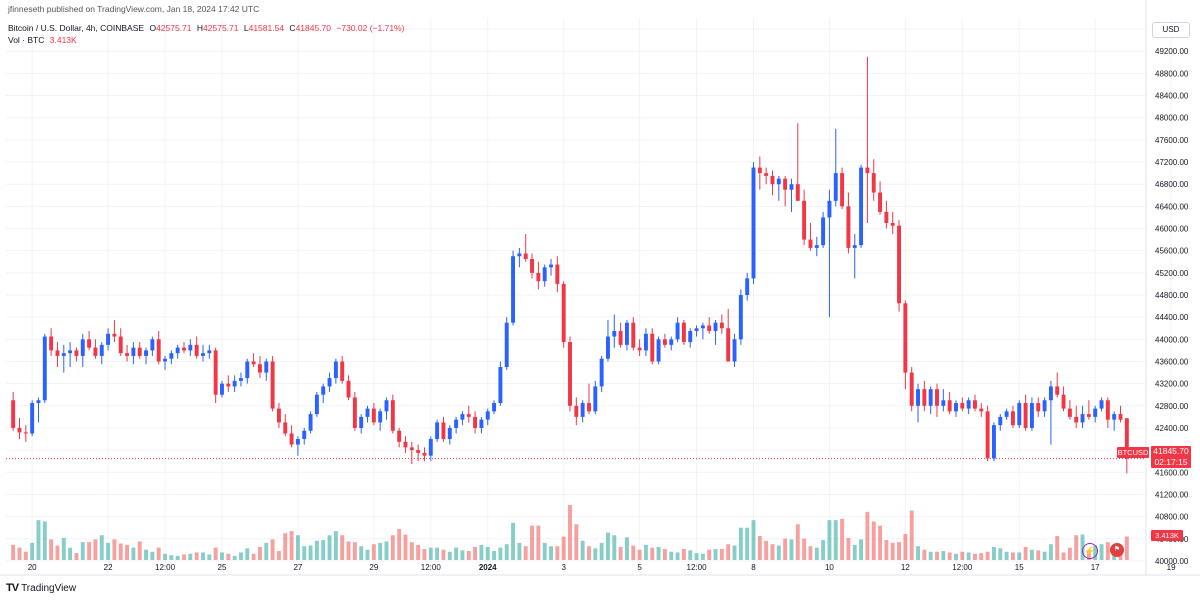  Describe the element at coordinates (1167, 535) in the screenshot. I see `volume-tag: 3.413K` at that location.